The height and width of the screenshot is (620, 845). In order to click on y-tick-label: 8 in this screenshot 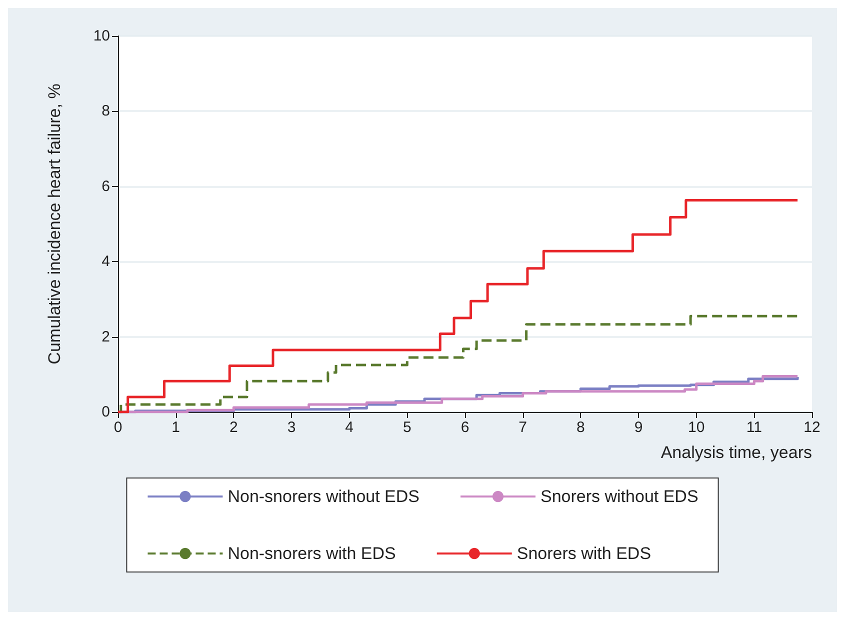, I will do `click(106, 111)`.